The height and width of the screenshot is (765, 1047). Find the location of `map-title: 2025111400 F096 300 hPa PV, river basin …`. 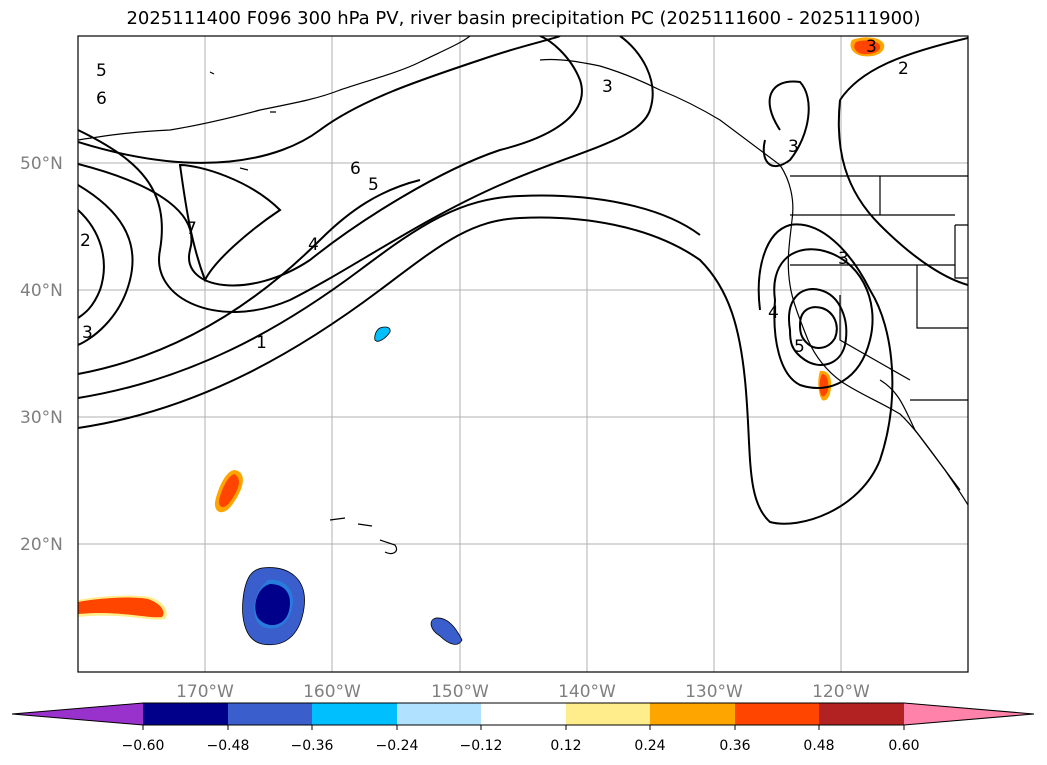

map-title: 2025111400 F096 300 hPa PV, river basin … is located at coordinates (523, 18).